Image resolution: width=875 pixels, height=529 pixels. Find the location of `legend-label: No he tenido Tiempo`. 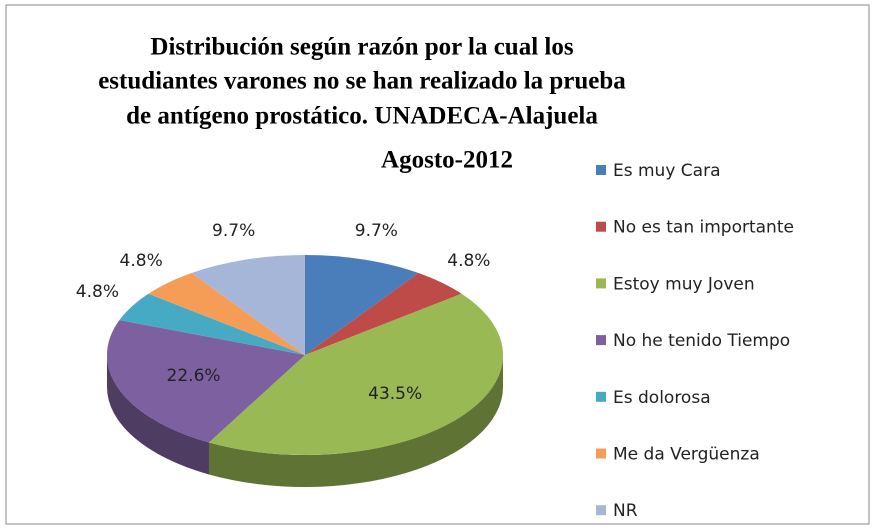

legend-label: No he tenido Tiempo is located at coordinates (701, 341).